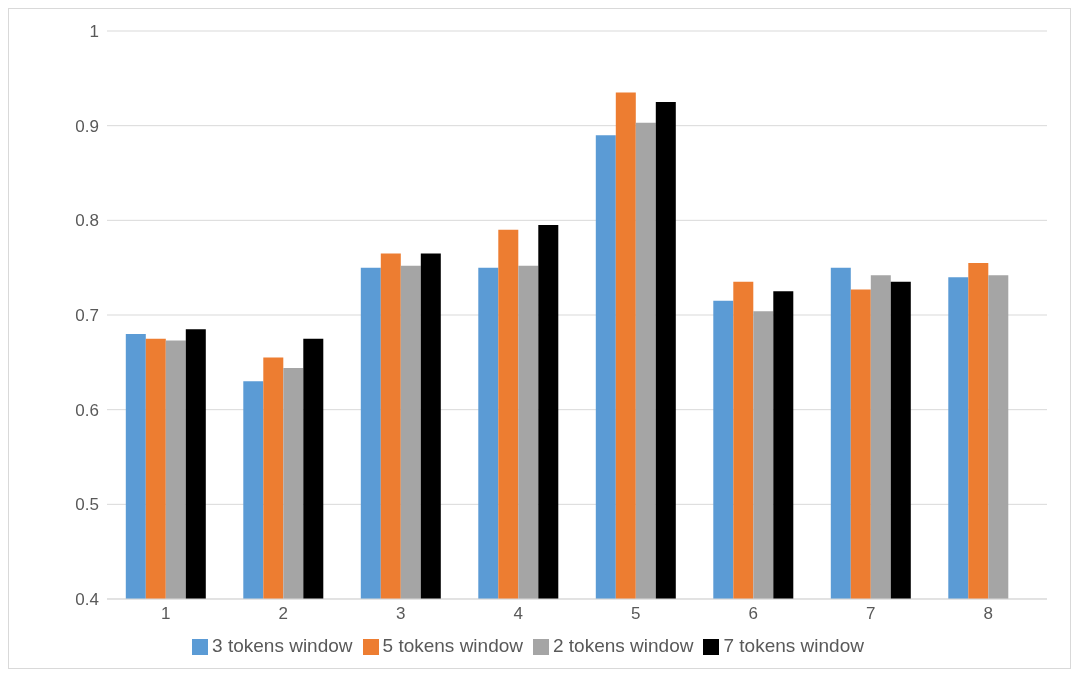 The height and width of the screenshot is (677, 1079). Describe the element at coordinates (87, 316) in the screenshot. I see `y-tick-label: 0.7` at that location.